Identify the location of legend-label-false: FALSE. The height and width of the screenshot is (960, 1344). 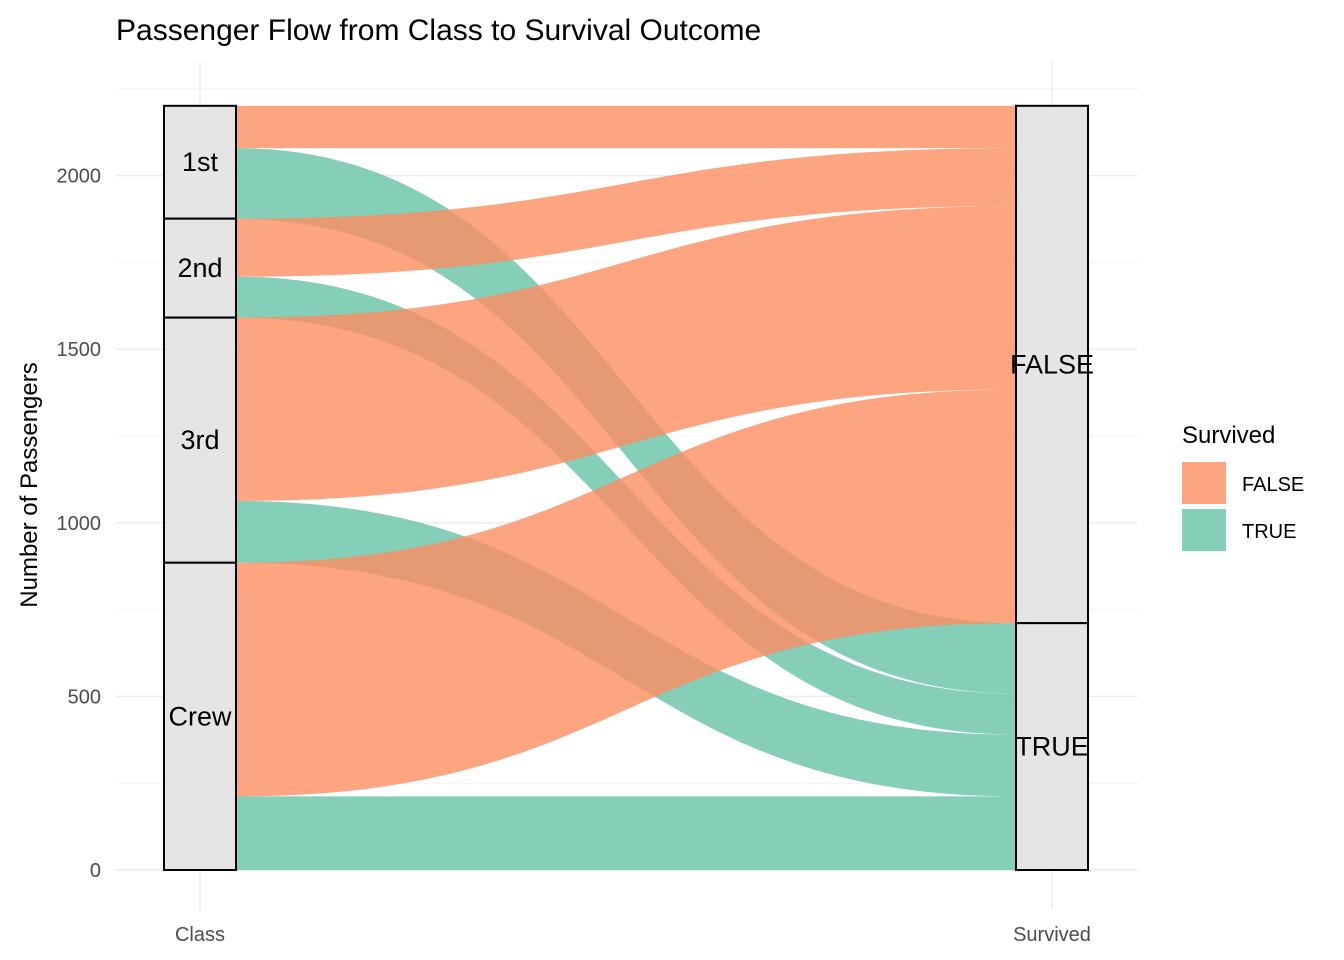
(1273, 485).